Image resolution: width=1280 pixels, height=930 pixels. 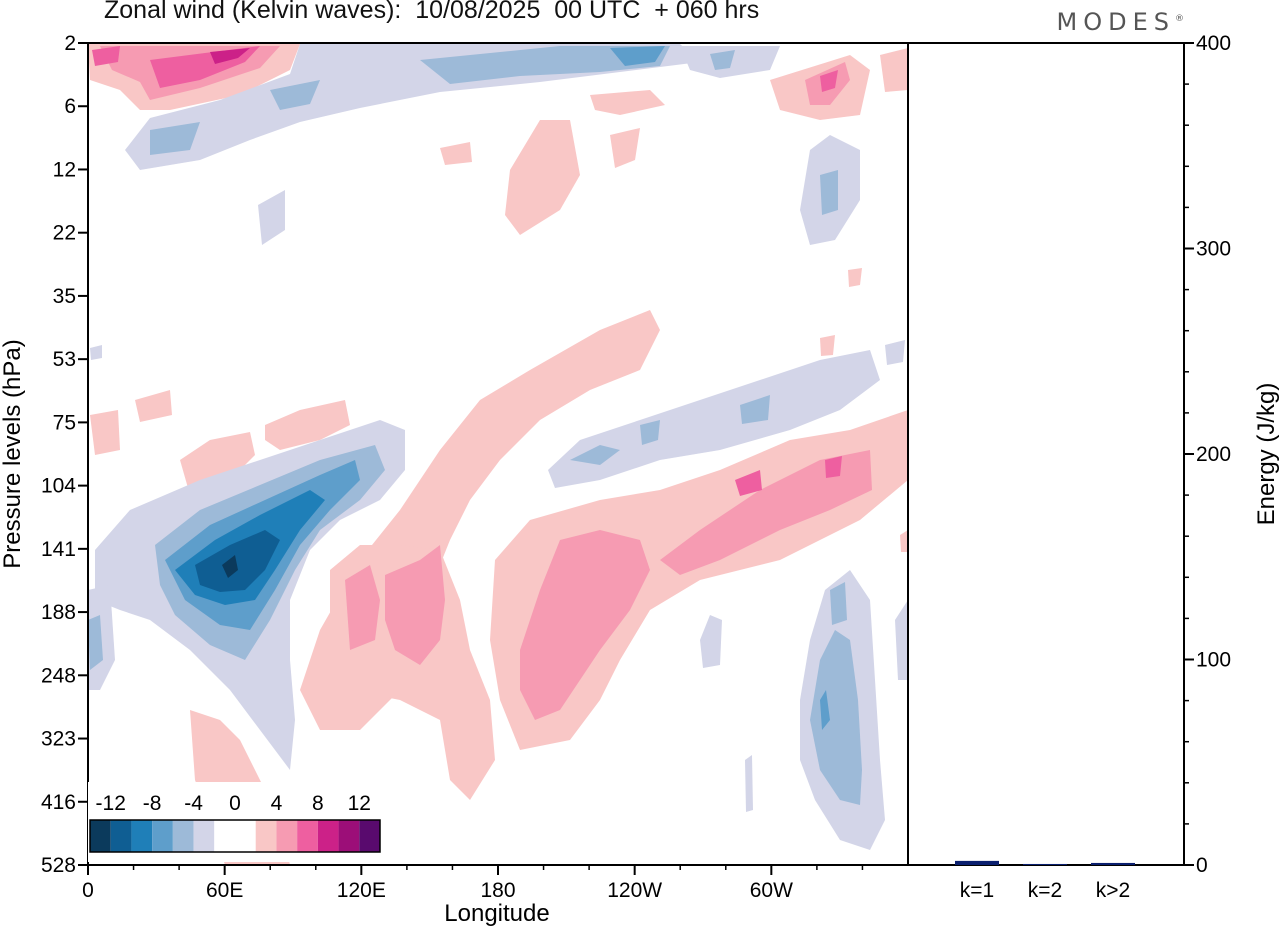 I want to click on colorbar: -12 -8 -4 0 4 8 12, so click(x=236, y=822).